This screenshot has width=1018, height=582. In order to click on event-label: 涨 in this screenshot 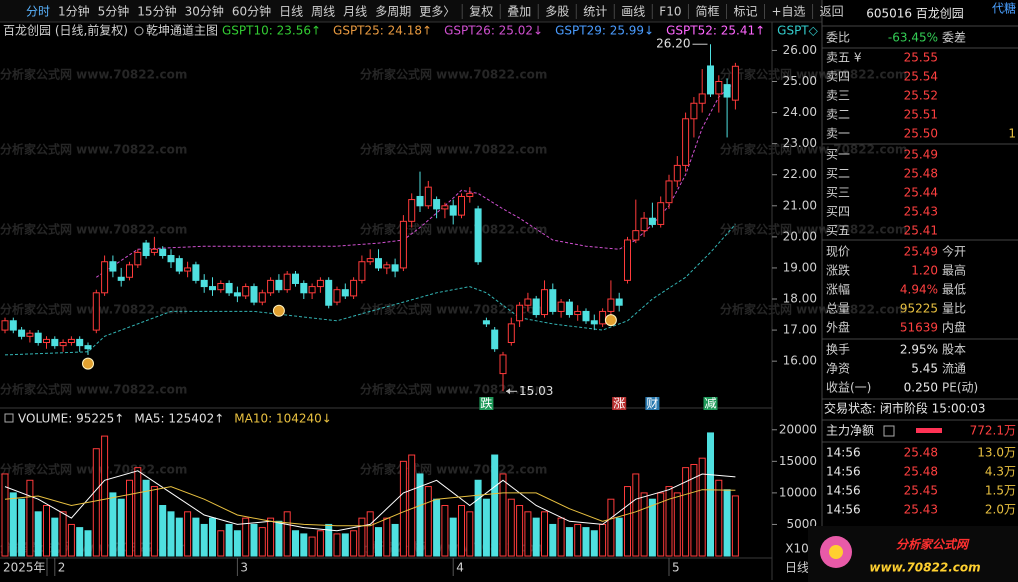, I will do `click(619, 403)`.